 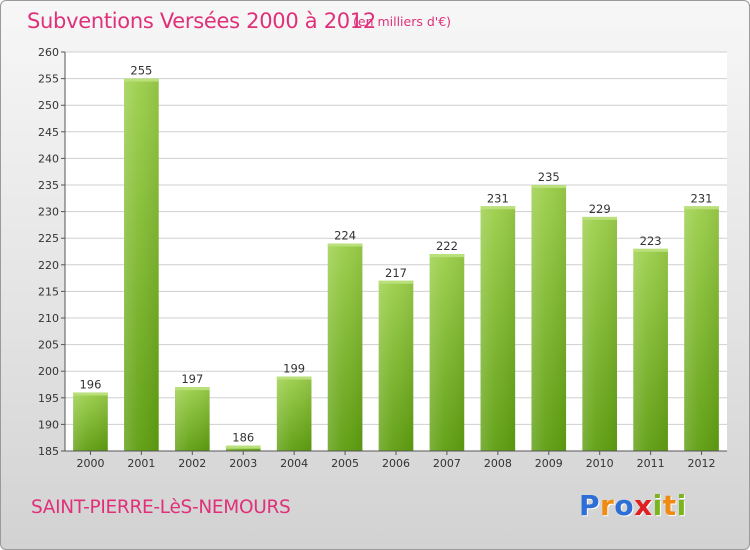 I want to click on y-tick-label: 235, so click(x=48, y=185).